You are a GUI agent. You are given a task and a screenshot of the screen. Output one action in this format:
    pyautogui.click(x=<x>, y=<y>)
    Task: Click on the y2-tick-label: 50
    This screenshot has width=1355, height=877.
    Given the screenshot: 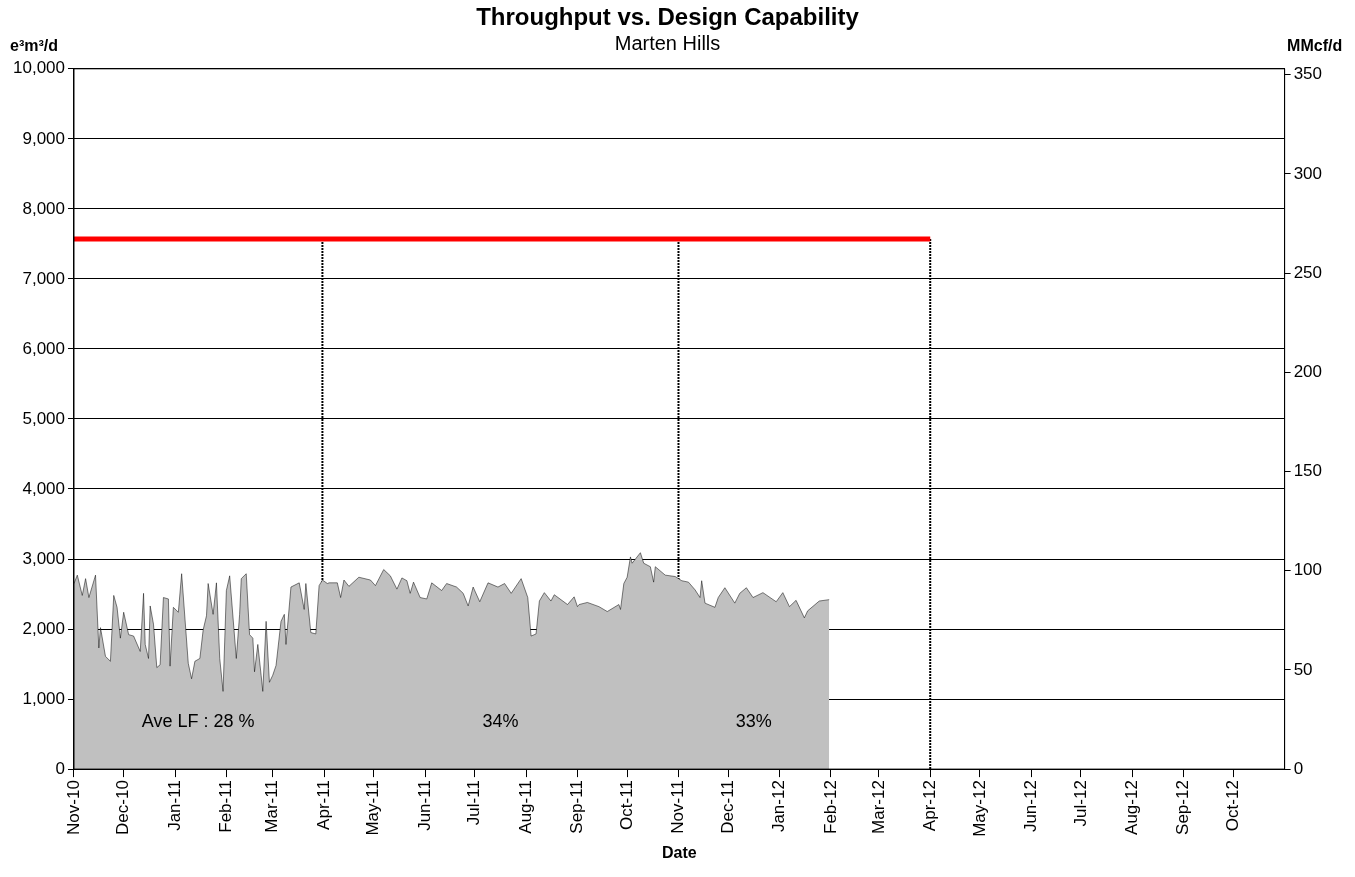 What is the action you would take?
    pyautogui.click(x=1303, y=669)
    